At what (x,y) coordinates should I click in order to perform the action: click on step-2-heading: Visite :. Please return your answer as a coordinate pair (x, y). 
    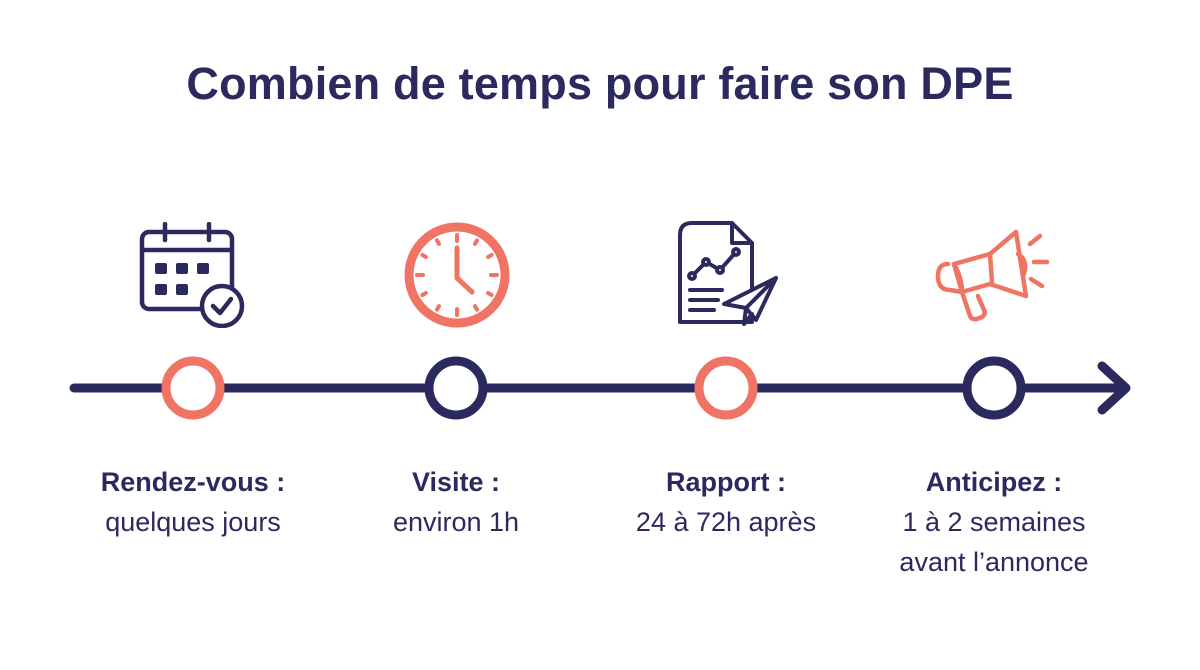
    Looking at the image, I should click on (456, 482).